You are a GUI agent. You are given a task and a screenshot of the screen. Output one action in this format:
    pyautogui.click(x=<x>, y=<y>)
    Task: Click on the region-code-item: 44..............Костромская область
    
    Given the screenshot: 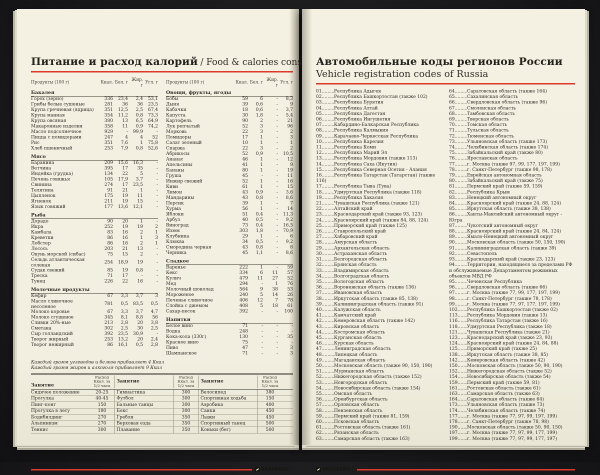 What is the action you would take?
    pyautogui.click(x=379, y=333)
    